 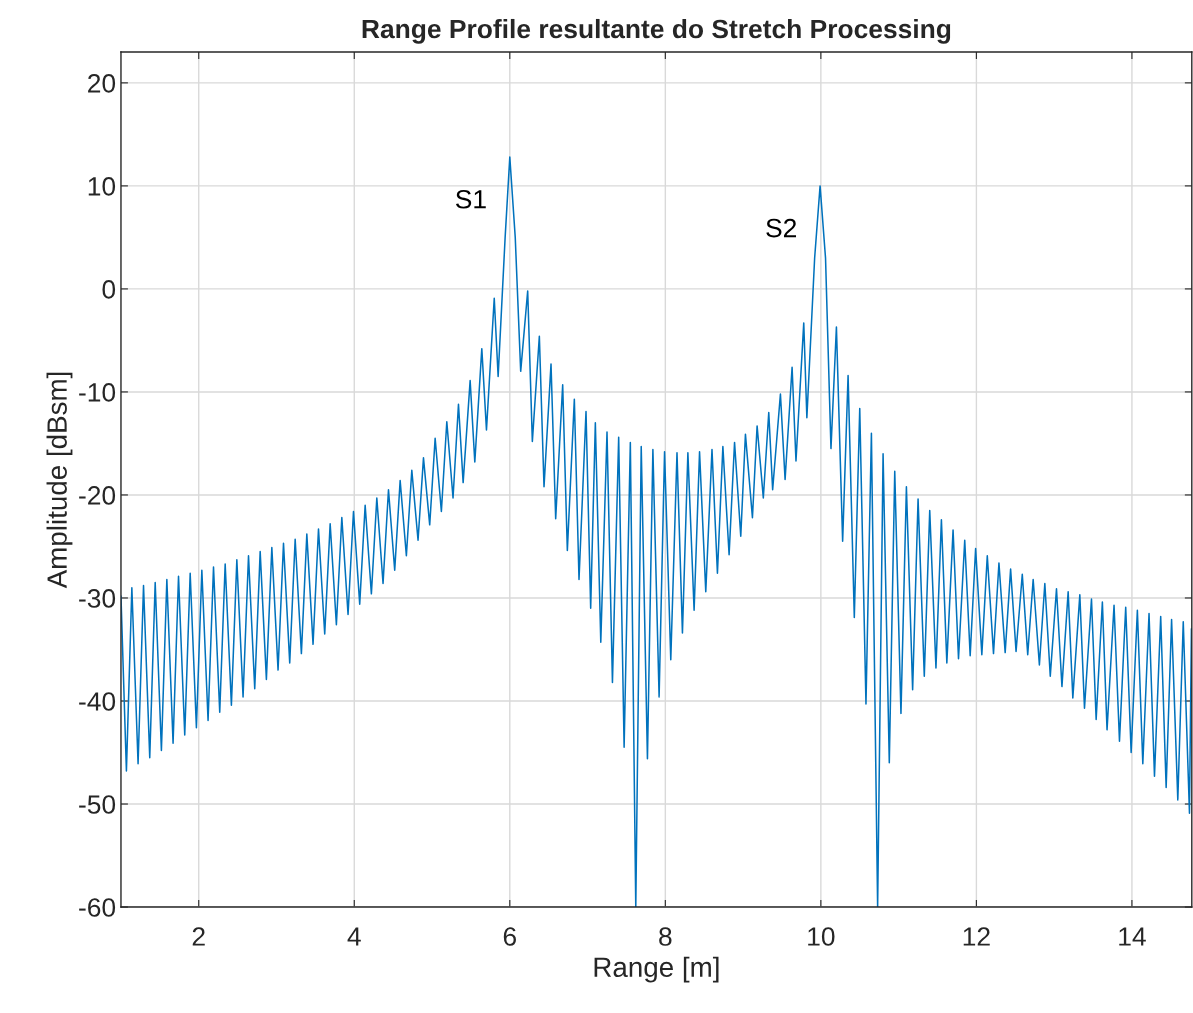 What do you see at coordinates (102, 186) in the screenshot?
I see `y-tick-label: 10` at bounding box center [102, 186].